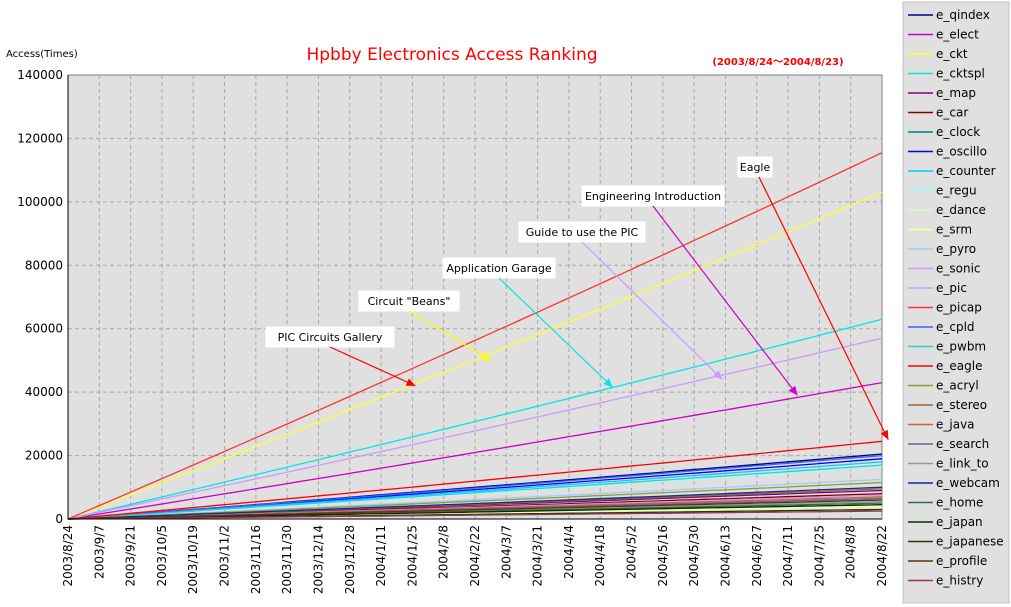 The image size is (1011, 607). I want to click on legend-entry: e_counter, so click(966, 171).